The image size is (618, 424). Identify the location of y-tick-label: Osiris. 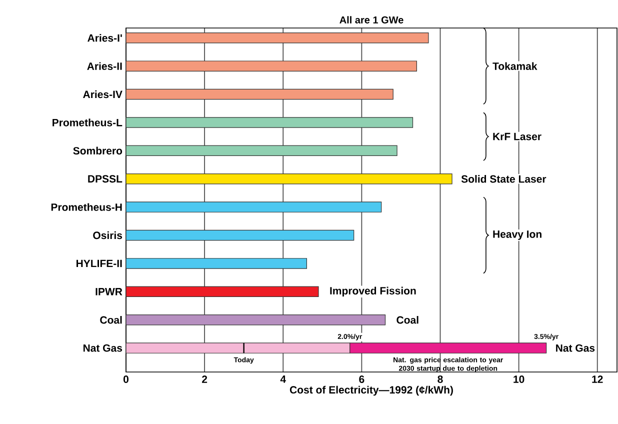
(107, 235).